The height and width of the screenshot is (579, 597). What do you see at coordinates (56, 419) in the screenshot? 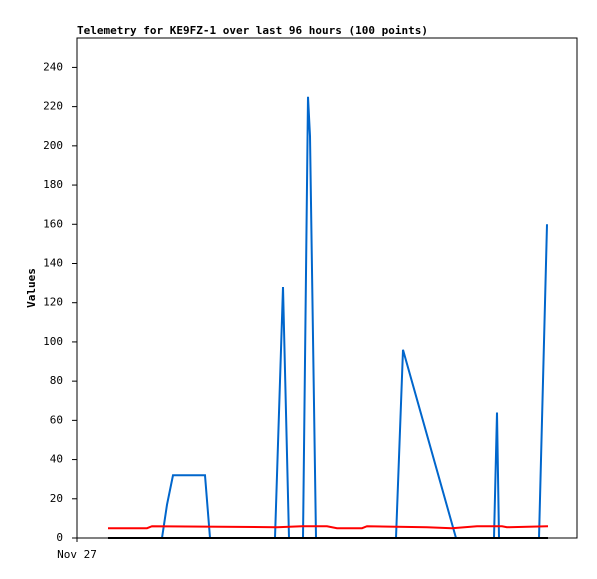
I see `y-tick-label: 60` at bounding box center [56, 419].